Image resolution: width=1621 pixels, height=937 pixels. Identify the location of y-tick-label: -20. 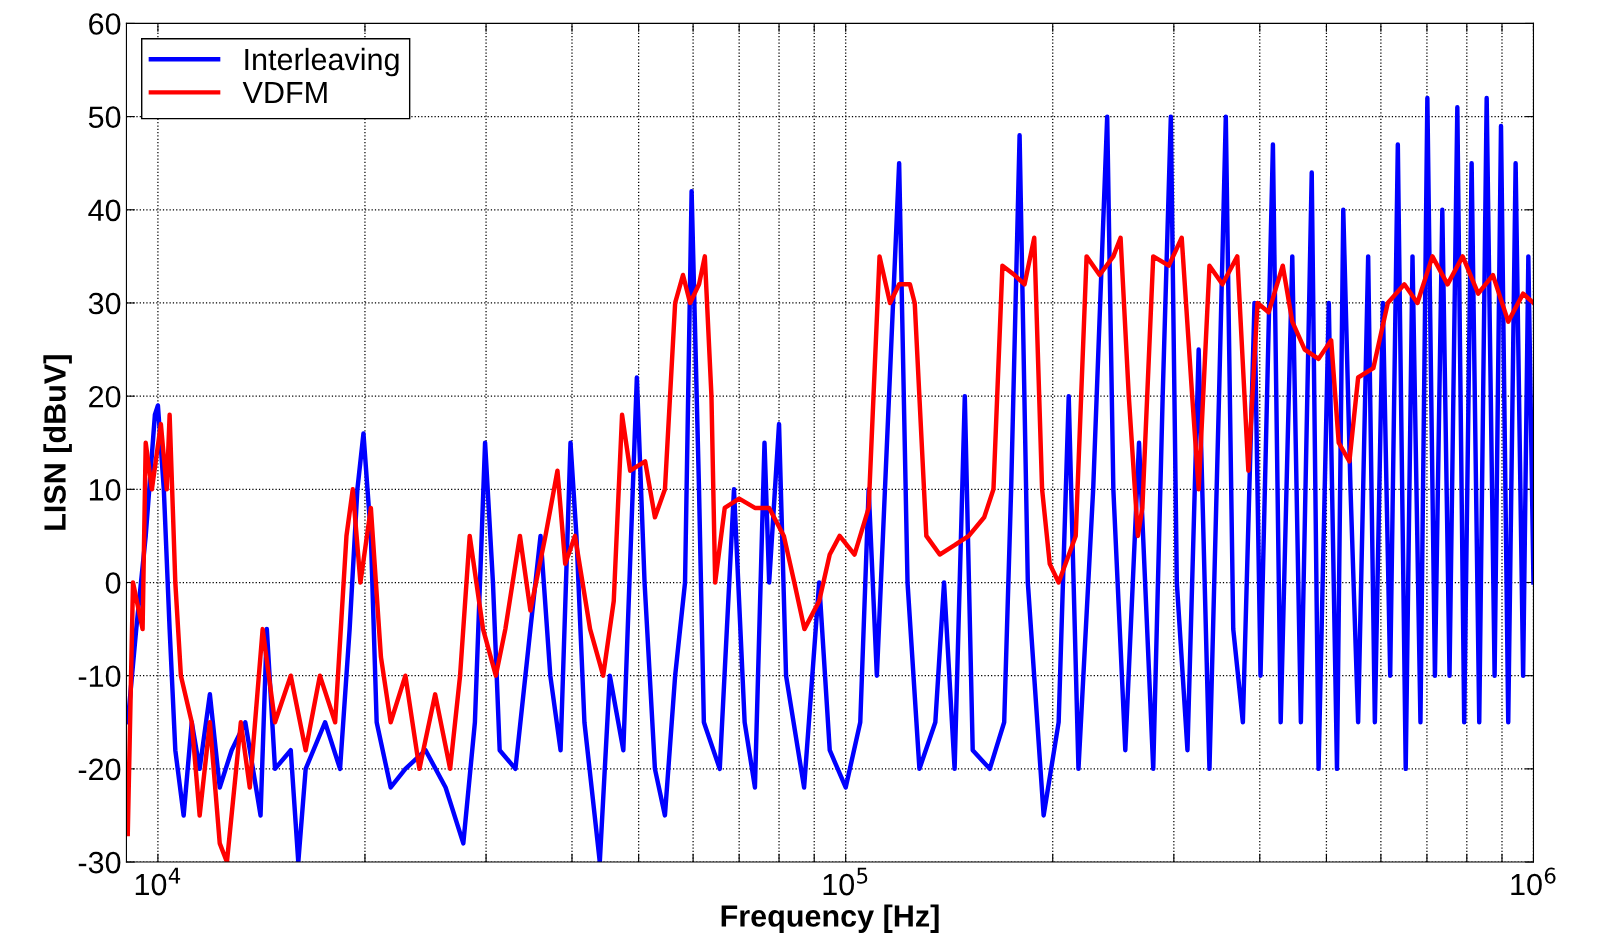
(99, 769).